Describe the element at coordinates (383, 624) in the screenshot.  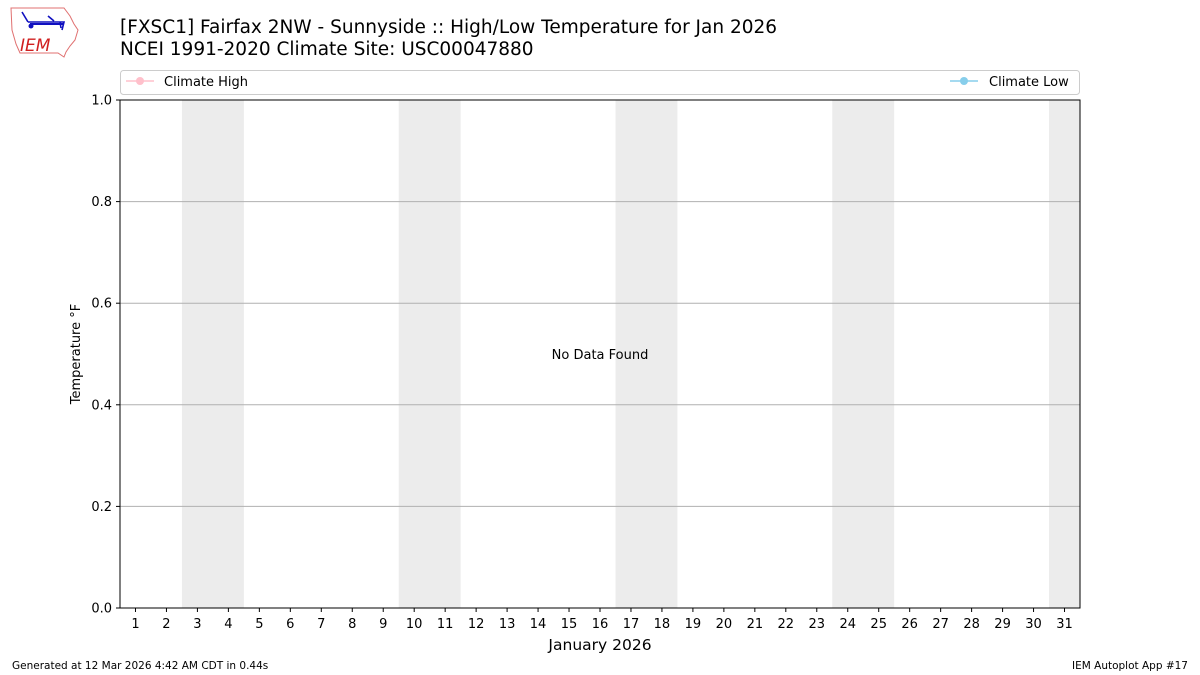
I see `x-tick-label: 9` at that location.